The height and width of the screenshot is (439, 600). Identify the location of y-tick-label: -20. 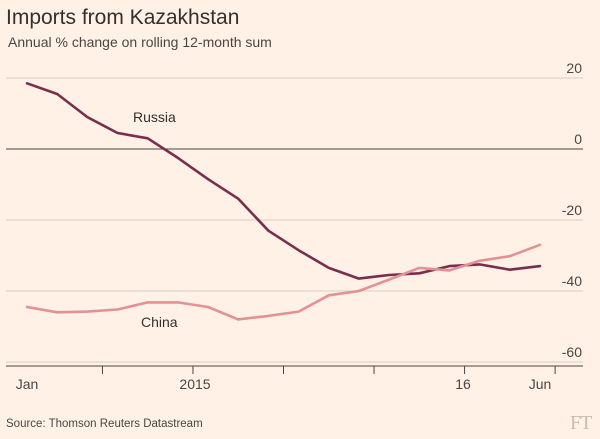
(572, 210).